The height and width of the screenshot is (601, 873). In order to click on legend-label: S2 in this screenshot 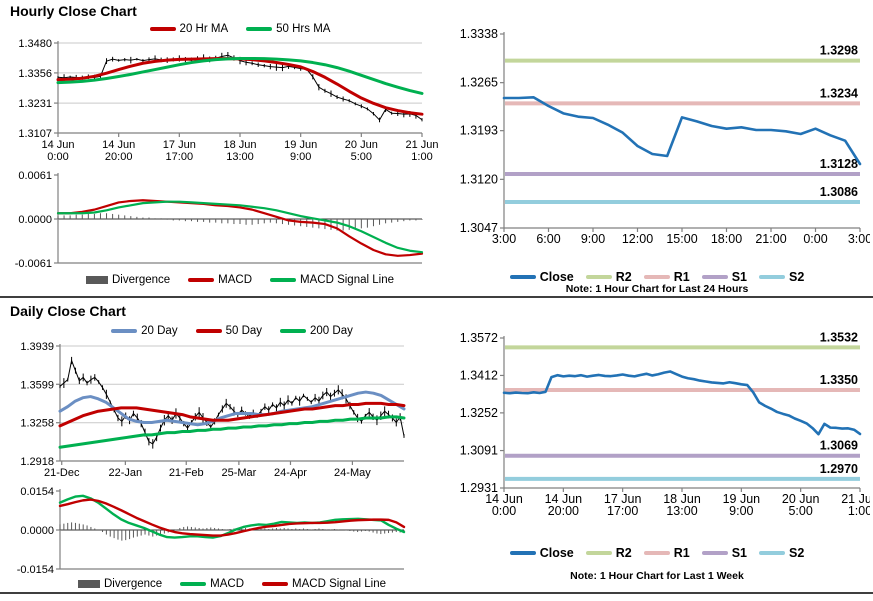, I will do `click(797, 277)`.